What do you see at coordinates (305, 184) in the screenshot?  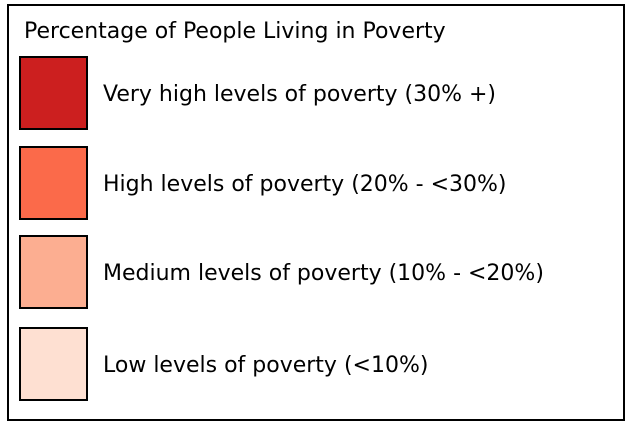 I see `legend-label: High levels of poverty (20% - <30%)` at bounding box center [305, 184].